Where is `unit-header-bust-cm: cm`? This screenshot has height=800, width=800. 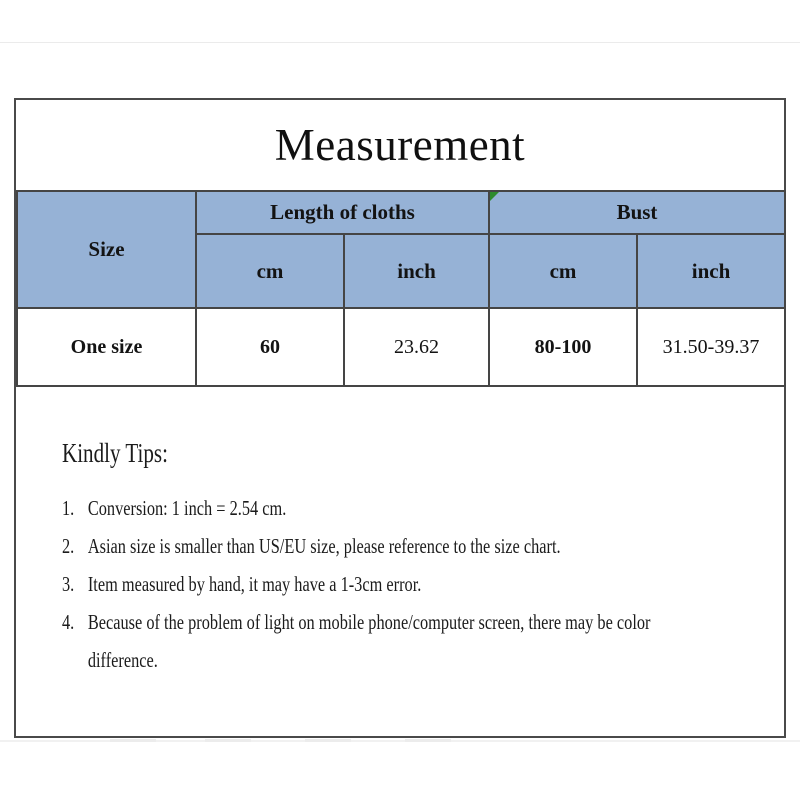
unit-header-bust-cm: cm is located at coordinates (563, 271).